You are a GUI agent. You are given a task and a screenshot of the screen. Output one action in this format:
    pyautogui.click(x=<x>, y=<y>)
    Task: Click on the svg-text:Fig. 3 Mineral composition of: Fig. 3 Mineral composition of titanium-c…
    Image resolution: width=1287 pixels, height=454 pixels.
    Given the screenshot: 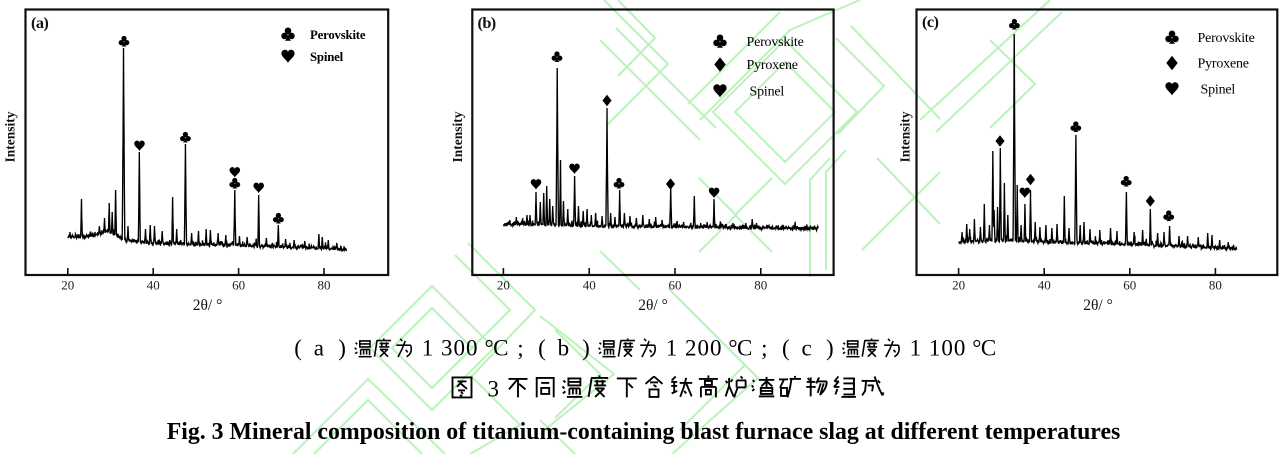 What is the action you would take?
    pyautogui.click(x=644, y=432)
    